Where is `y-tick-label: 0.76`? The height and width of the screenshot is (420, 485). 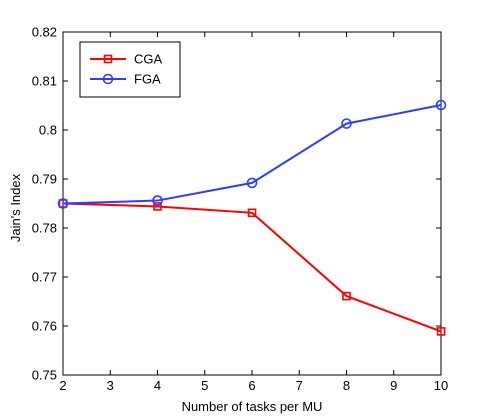 y-tick-label: 0.76 is located at coordinates (44, 326).